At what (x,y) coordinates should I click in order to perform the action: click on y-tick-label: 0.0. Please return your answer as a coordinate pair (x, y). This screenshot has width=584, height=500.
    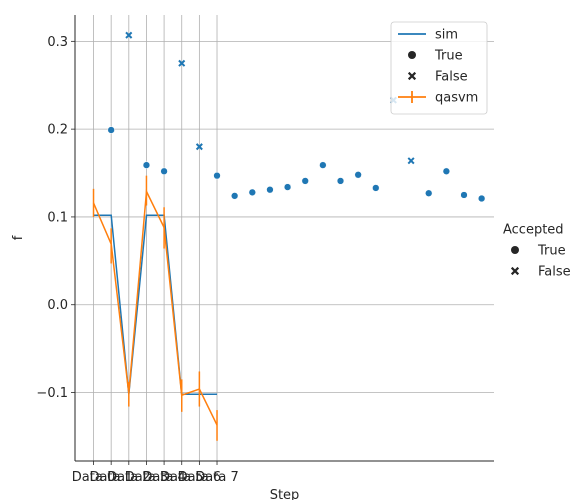
    Looking at the image, I should click on (57, 305).